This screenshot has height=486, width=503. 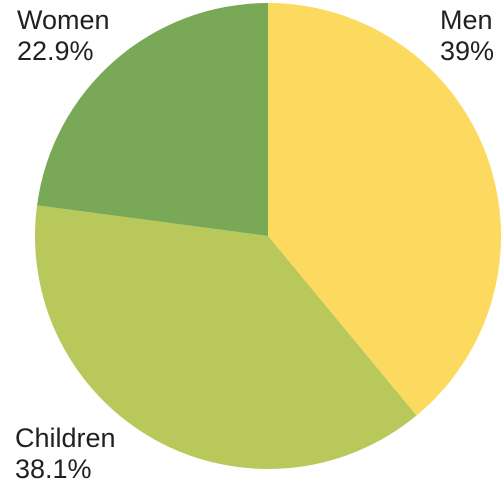 I want to click on slice-value-men: 39%, so click(x=467, y=51).